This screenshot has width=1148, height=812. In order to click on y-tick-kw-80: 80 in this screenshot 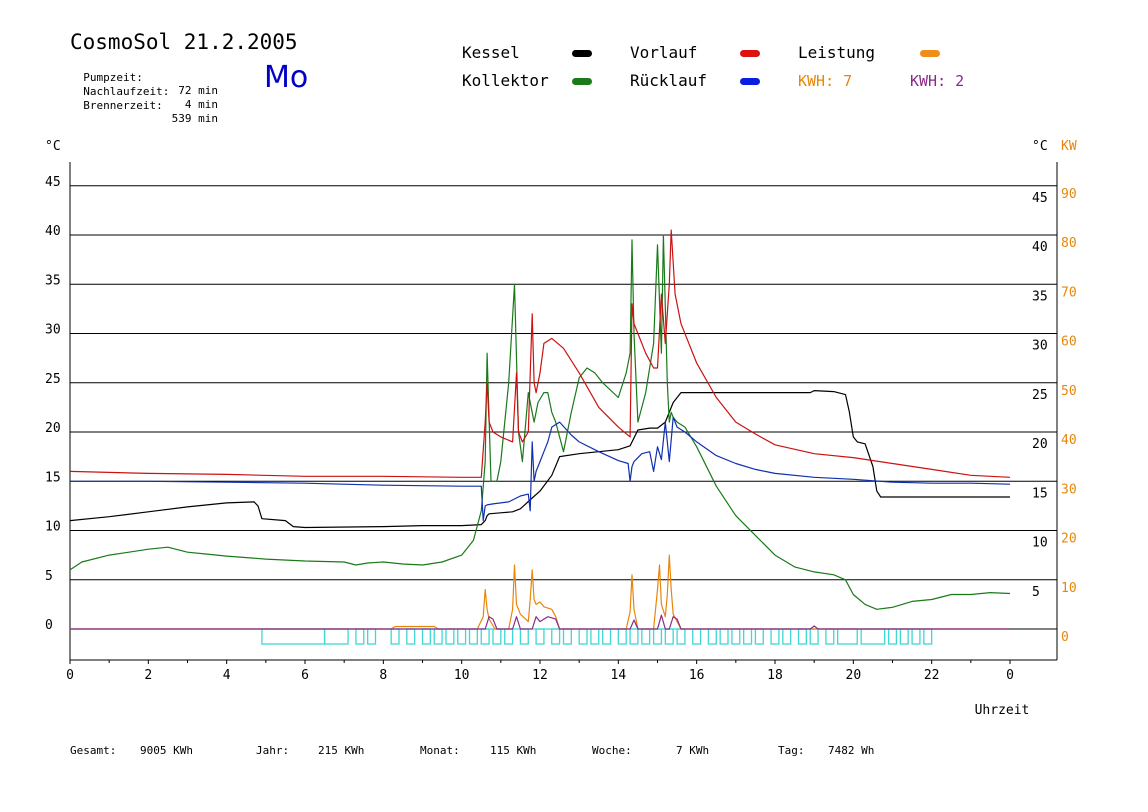, I will do `click(1069, 243)`.